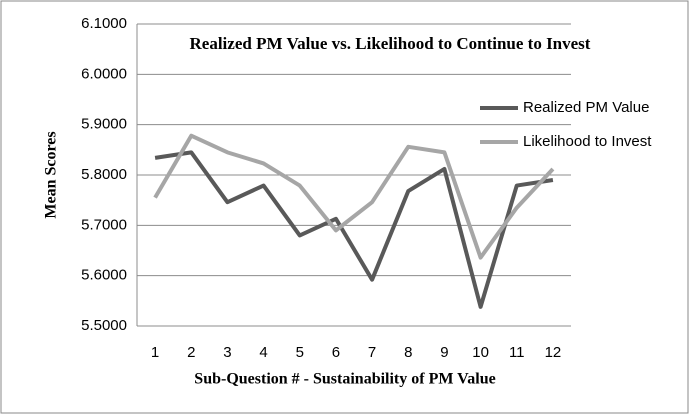  What do you see at coordinates (155, 352) in the screenshot?
I see `x-tick-label: 1` at bounding box center [155, 352].